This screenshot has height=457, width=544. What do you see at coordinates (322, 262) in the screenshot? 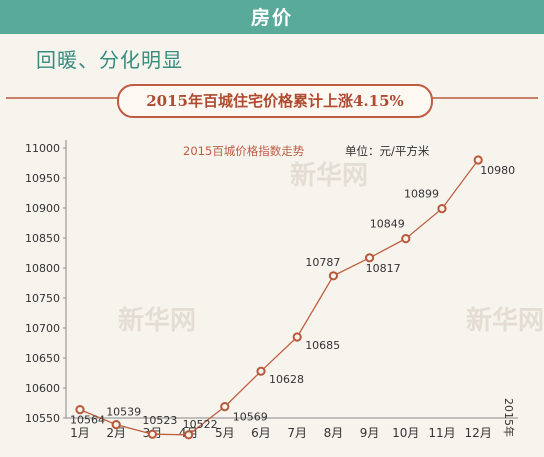
I see `data-label: 10787` at bounding box center [322, 262].